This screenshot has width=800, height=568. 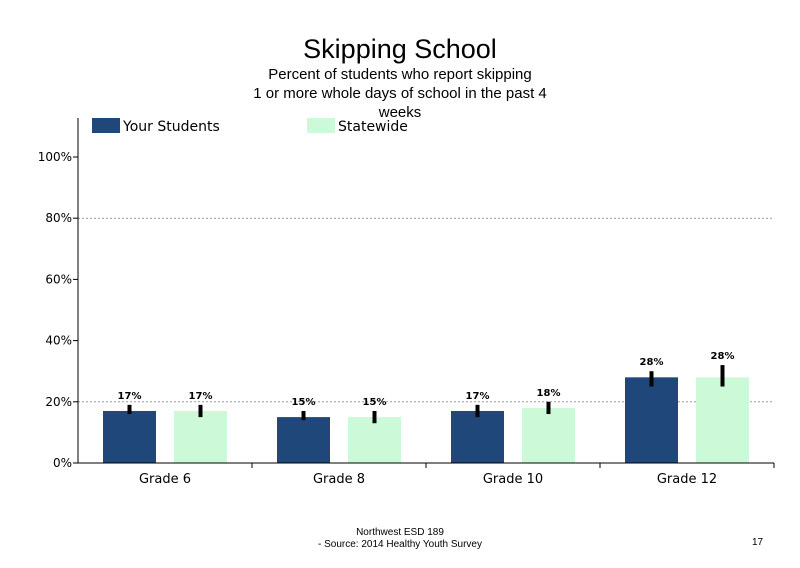 What do you see at coordinates (400, 74) in the screenshot?
I see `chart-subtitle-line-1: Percent of students who report skipping` at bounding box center [400, 74].